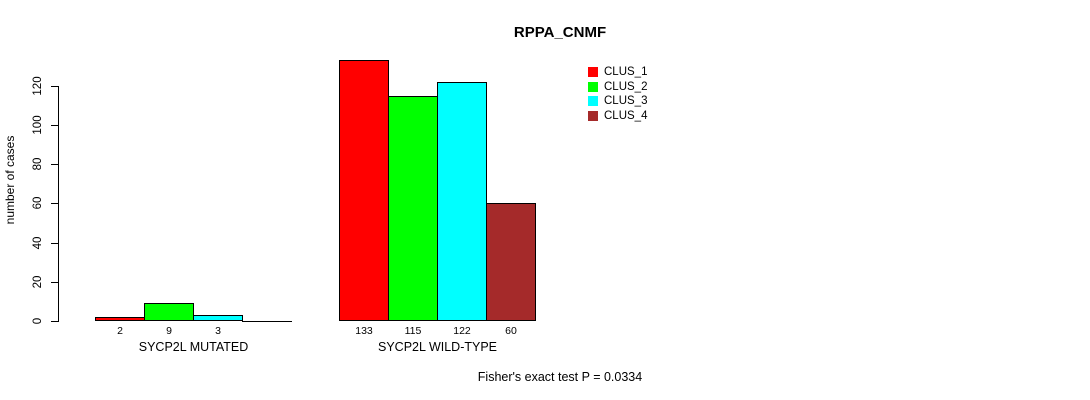  What do you see at coordinates (626, 72) in the screenshot?
I see `legend-label: CLUS_1` at bounding box center [626, 72].